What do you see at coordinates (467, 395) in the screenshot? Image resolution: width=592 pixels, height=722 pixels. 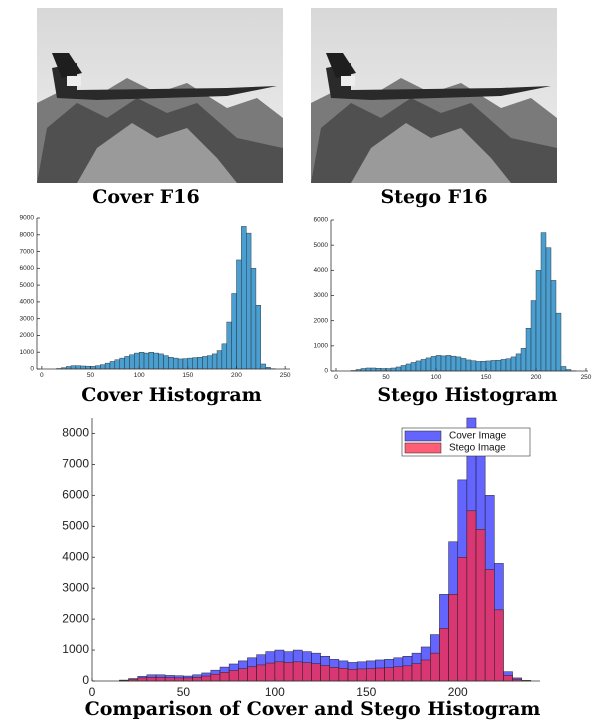 I see `chart-title: Stego Histogram` at bounding box center [467, 395].